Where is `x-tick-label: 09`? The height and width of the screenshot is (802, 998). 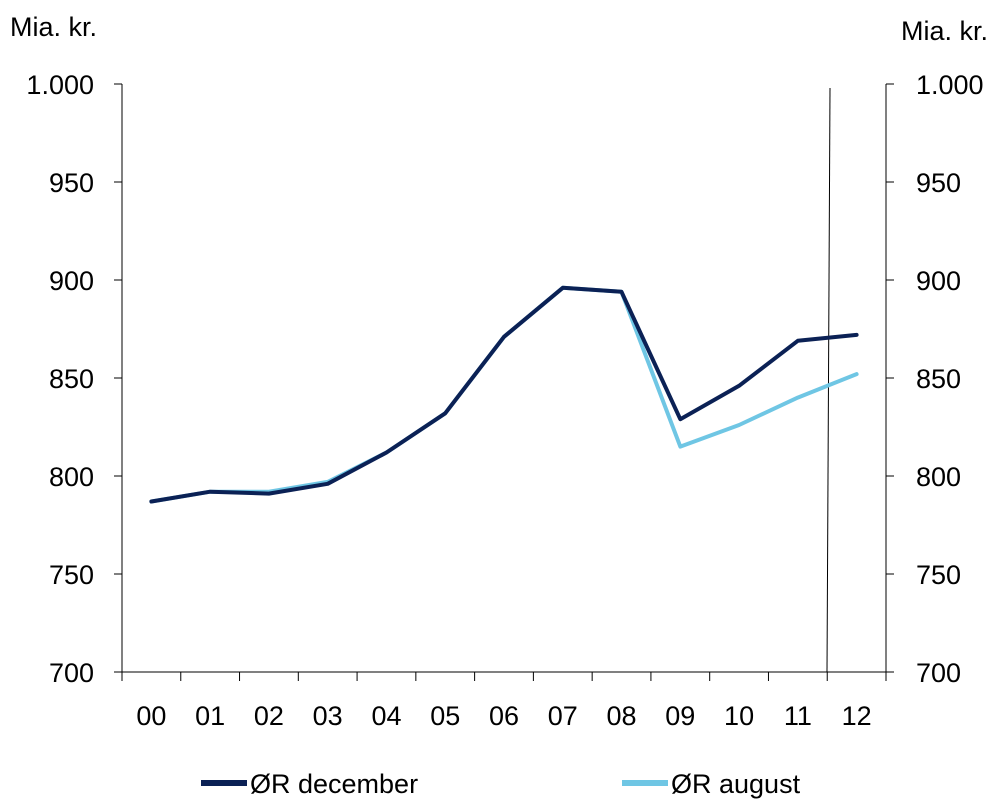
x-tick-label: 09 is located at coordinates (680, 716).